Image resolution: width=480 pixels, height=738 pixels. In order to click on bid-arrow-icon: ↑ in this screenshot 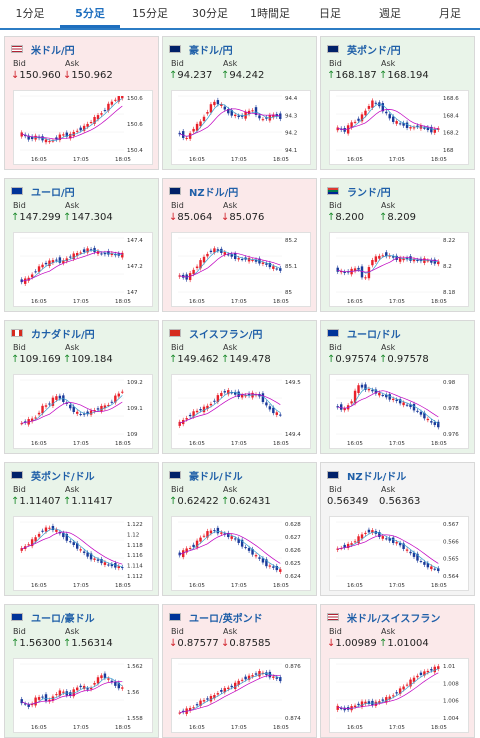, I will do `click(15, 359)`.